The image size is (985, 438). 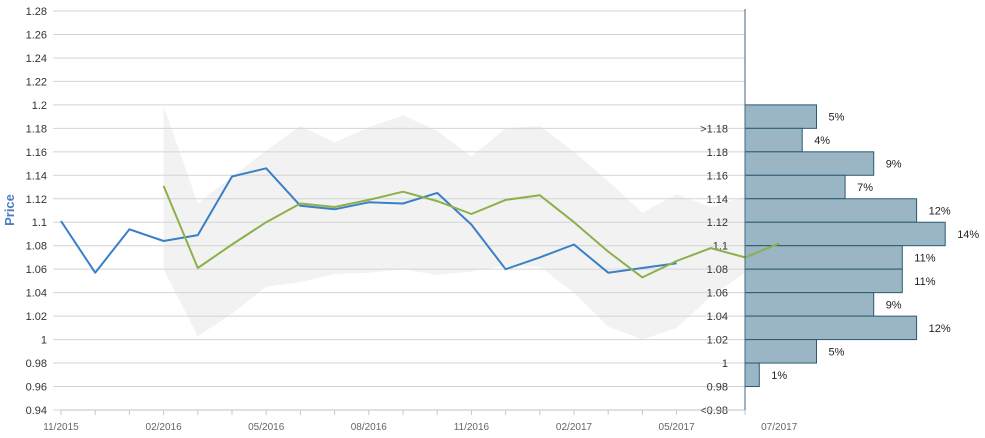 I want to click on x-tick-label: 05/2016, so click(x=266, y=427).